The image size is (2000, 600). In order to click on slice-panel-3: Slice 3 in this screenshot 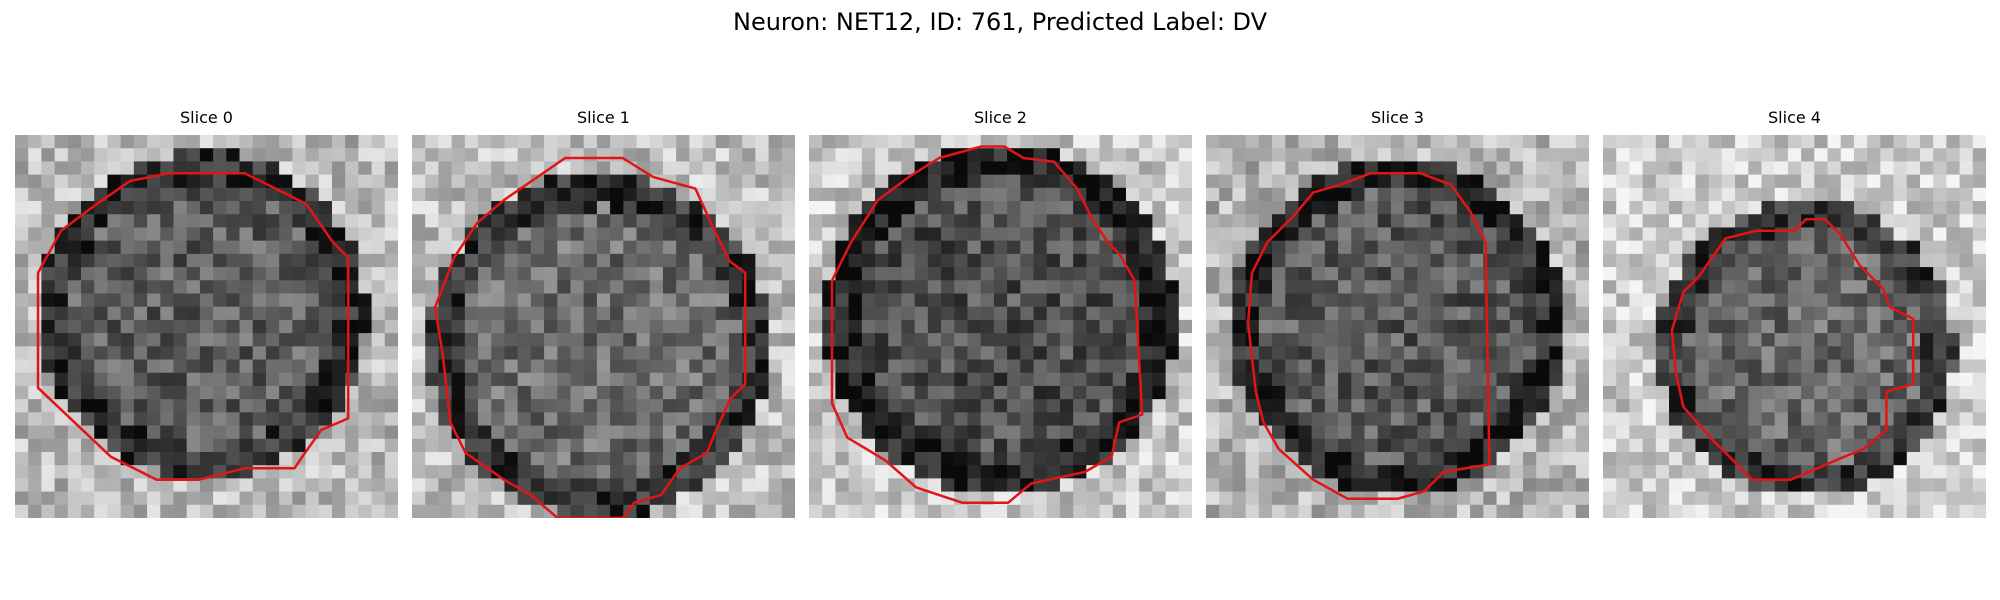, I will do `click(1397, 313)`.